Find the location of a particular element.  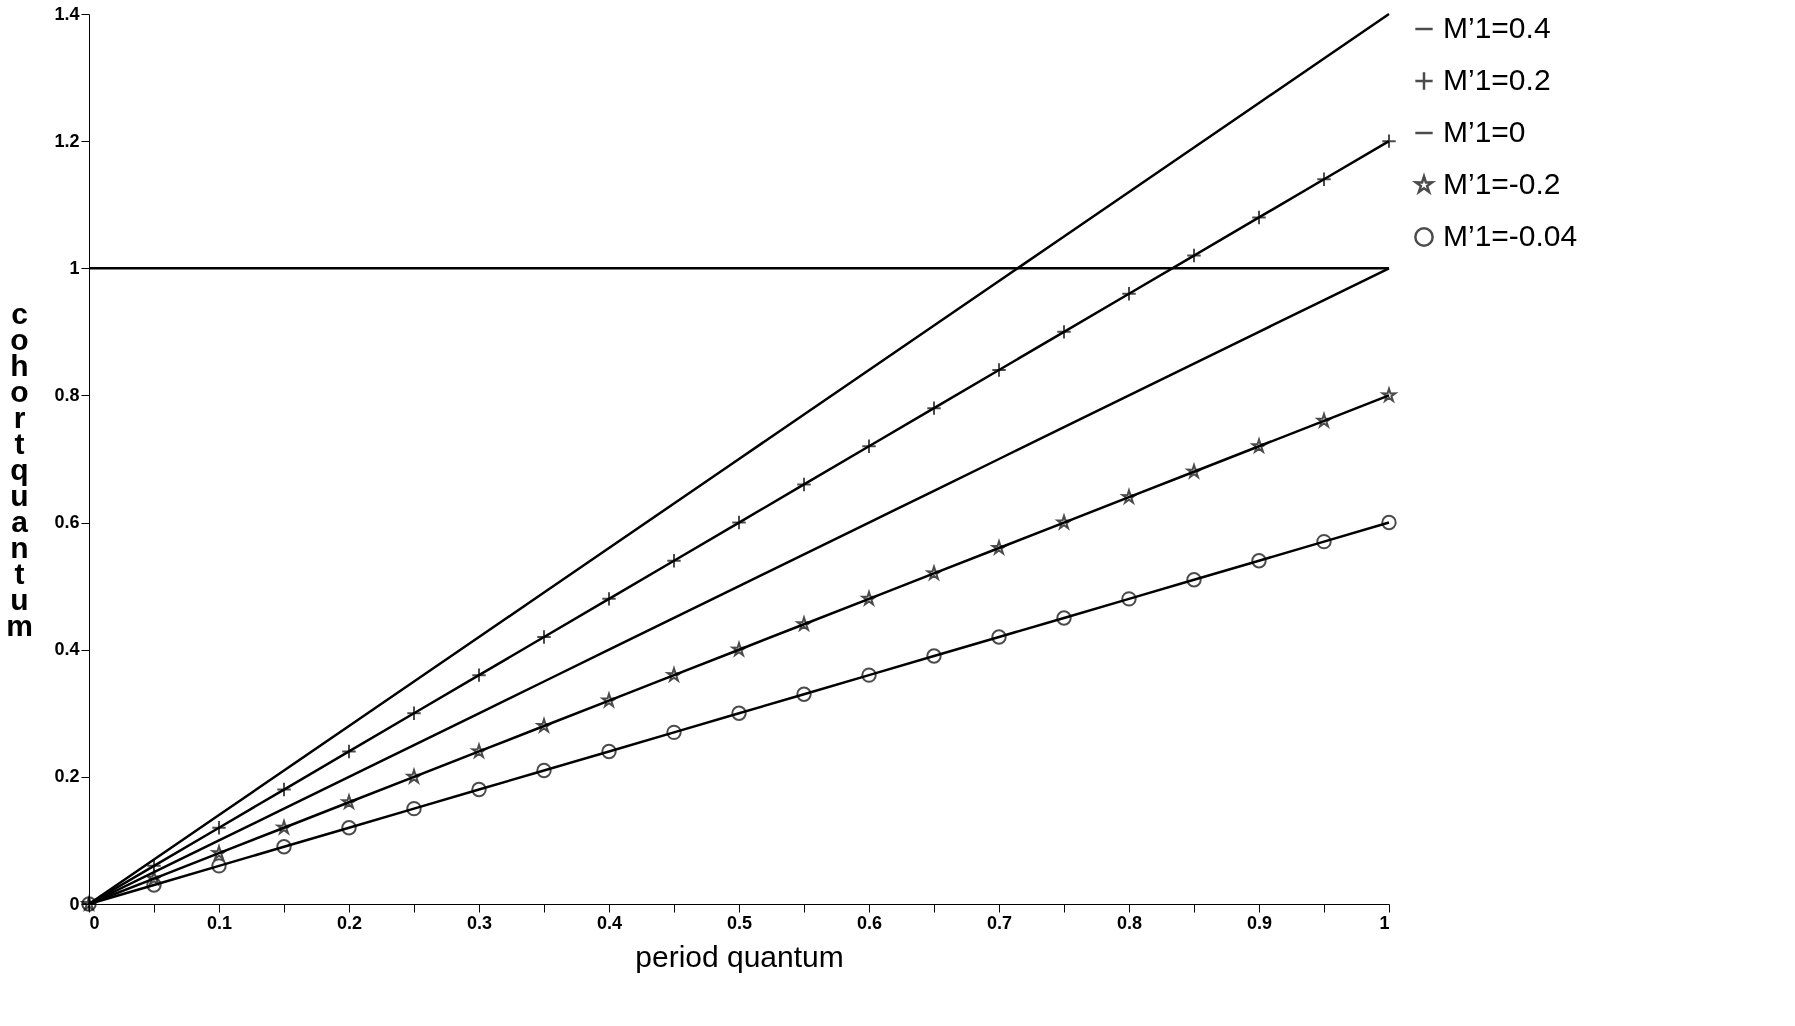

y-tick-label: 0.6 is located at coordinates (67, 522).